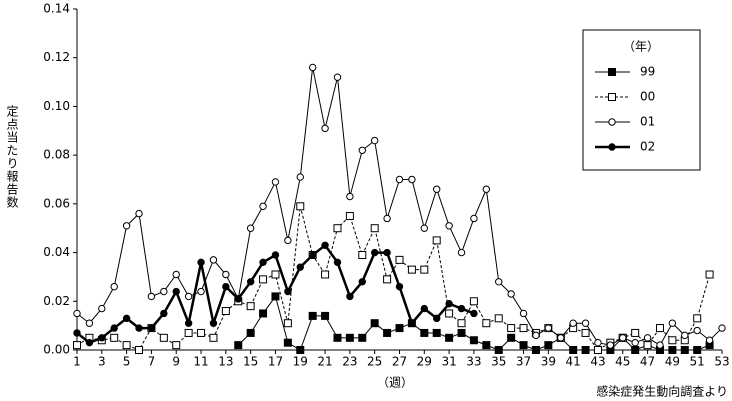  Describe the element at coordinates (523, 362) in the screenshot. I see `x-tick-label: 37` at that location.